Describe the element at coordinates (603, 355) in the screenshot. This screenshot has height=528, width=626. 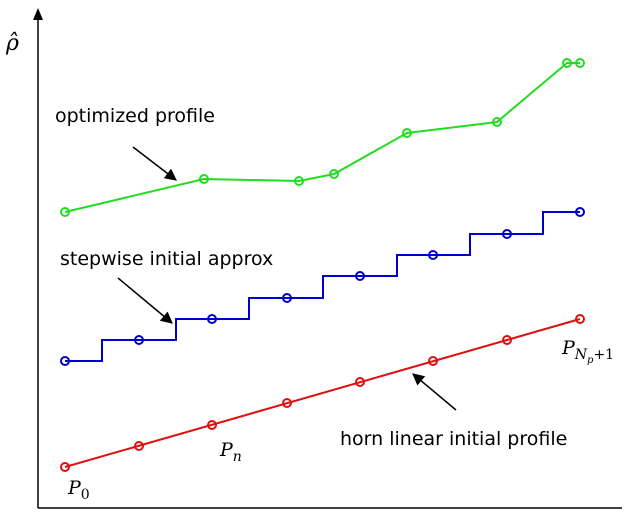
I see `point-tail: +1` at that location.